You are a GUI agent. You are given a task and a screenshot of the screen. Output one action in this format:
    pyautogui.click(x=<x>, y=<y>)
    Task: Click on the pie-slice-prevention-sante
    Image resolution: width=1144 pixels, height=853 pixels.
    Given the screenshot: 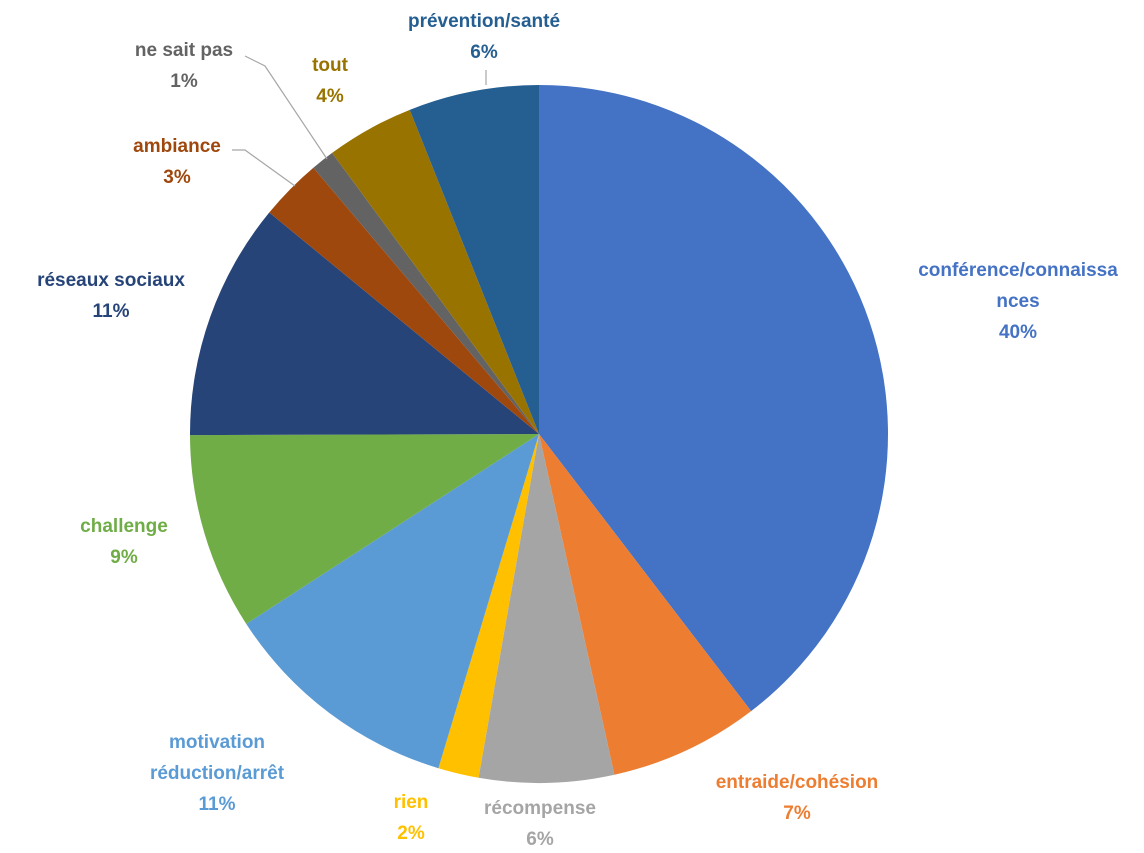 What is the action you would take?
    pyautogui.click(x=474, y=259)
    